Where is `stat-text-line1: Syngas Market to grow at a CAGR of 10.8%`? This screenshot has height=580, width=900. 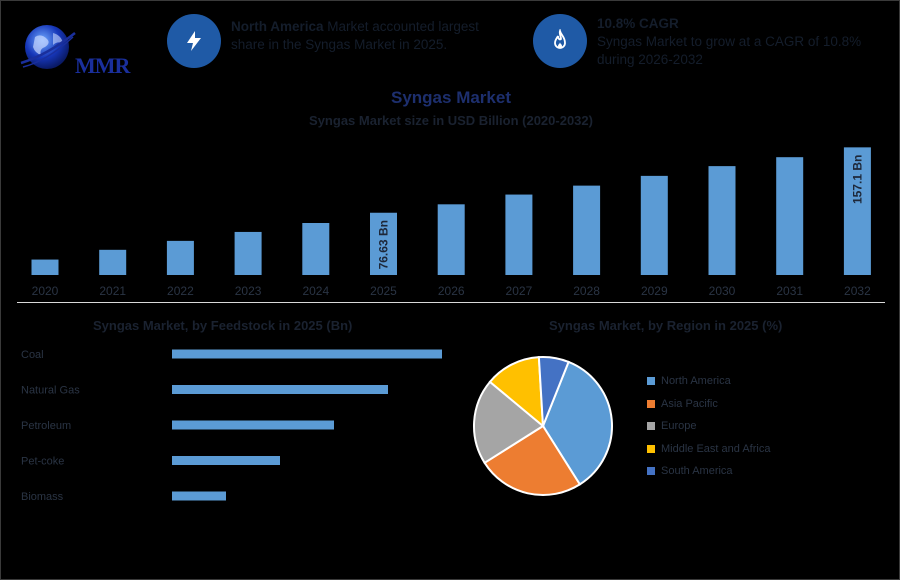 stat-text-line1: Syngas Market to grow at a CAGR of 10.8% is located at coordinates (729, 41).